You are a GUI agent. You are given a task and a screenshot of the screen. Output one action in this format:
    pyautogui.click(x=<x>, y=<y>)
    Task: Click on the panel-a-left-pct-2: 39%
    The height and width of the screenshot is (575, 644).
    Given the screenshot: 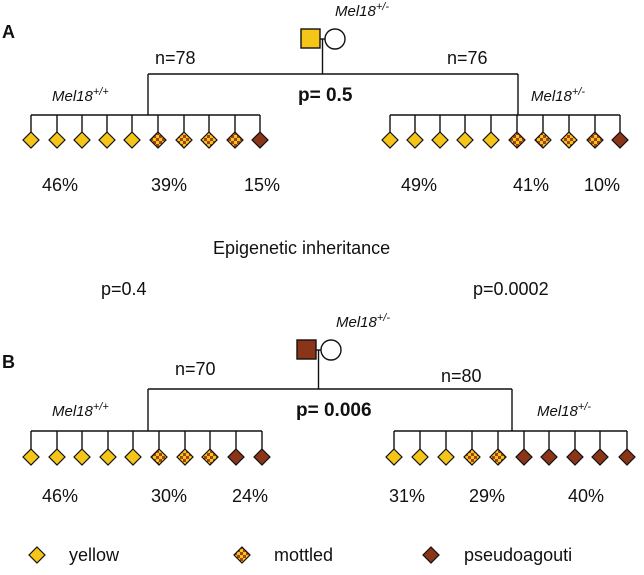 What is the action you would take?
    pyautogui.click(x=169, y=185)
    